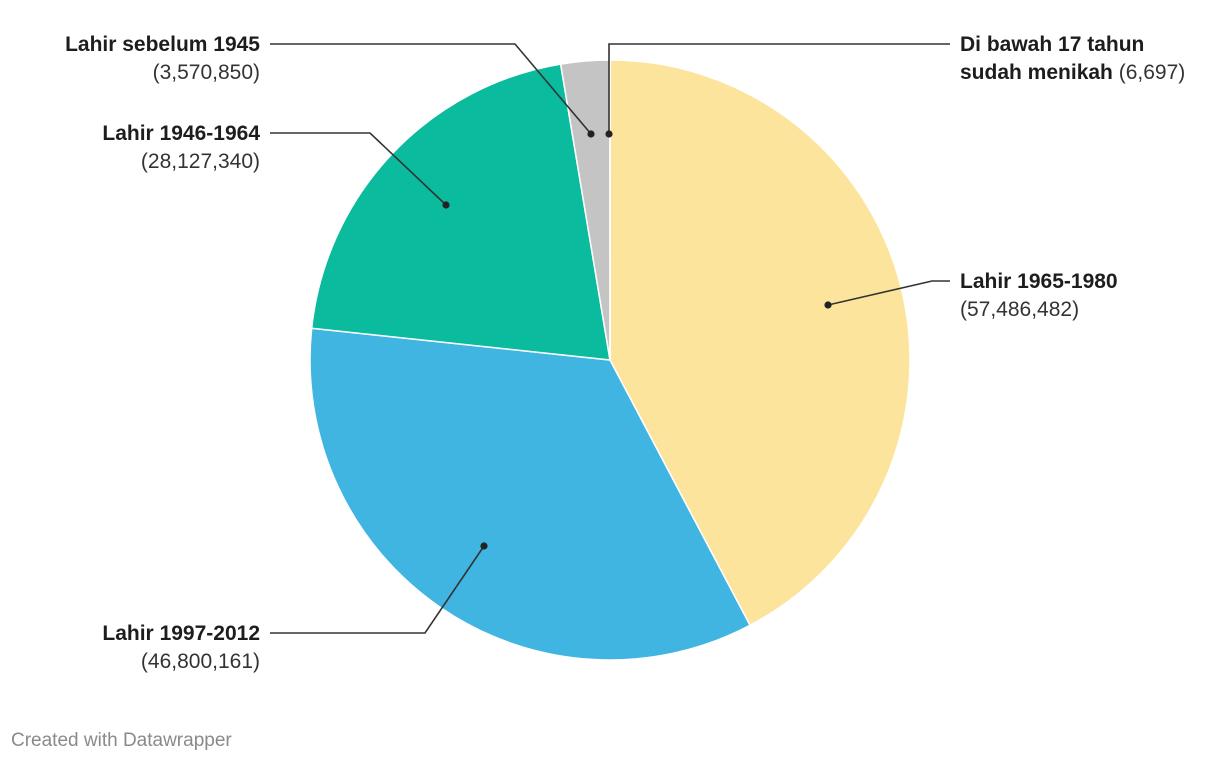 The width and height of the screenshot is (1220, 766). Describe the element at coordinates (1039, 295) in the screenshot. I see `slice-label-gen-x: Lahir 1965-1980 (57,486,482)` at that location.